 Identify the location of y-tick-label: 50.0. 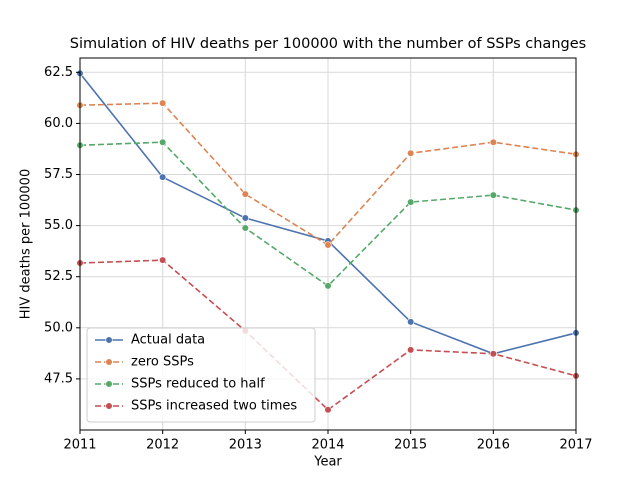
(58, 327).